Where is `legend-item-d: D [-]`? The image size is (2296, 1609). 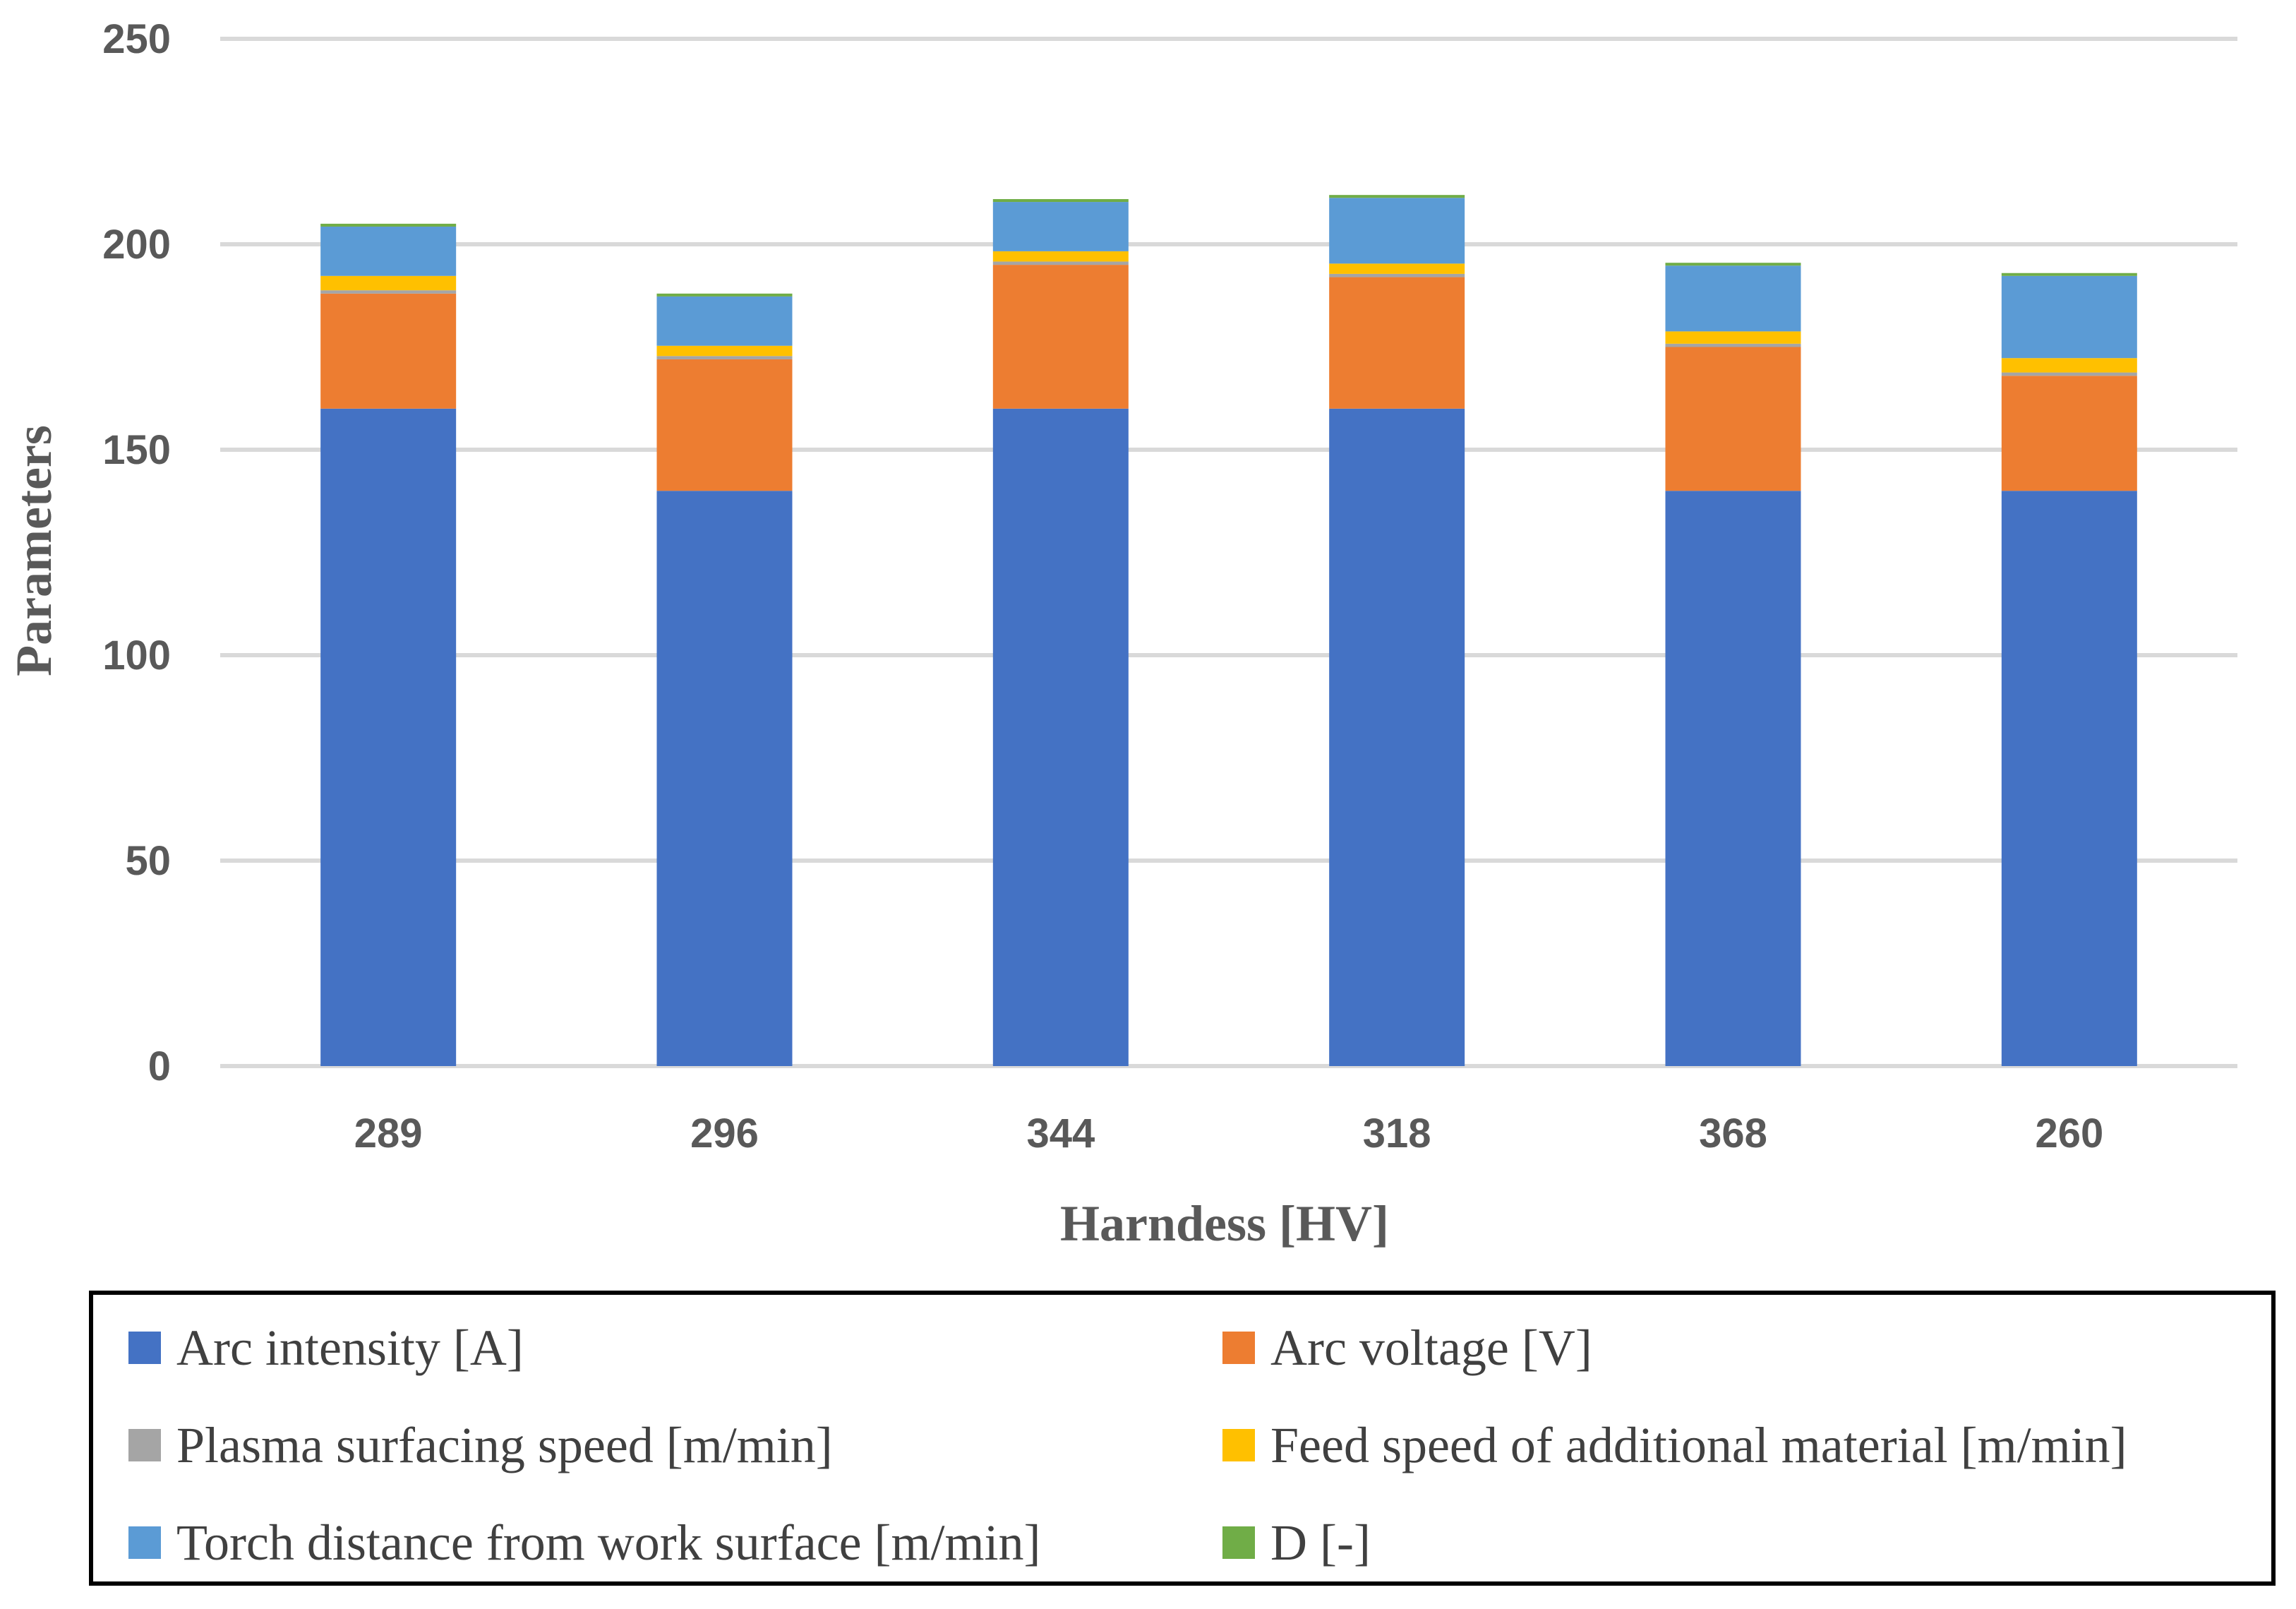
legend-item-d: D [-] is located at coordinates (1296, 1542).